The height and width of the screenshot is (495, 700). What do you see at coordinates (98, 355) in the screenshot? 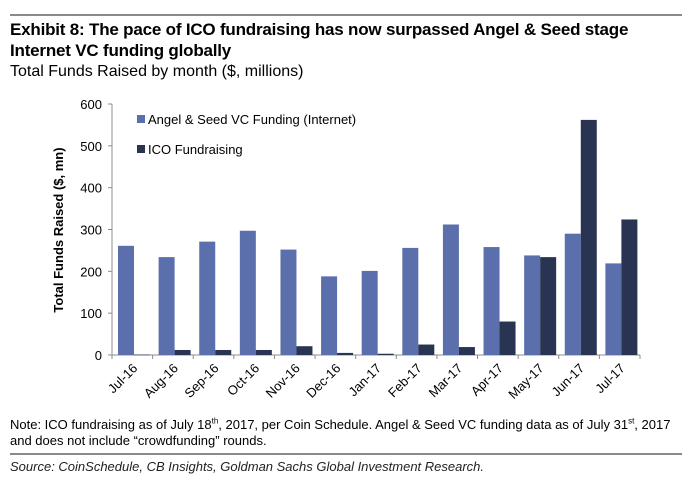
I see `y-tick-label: 0` at bounding box center [98, 355].